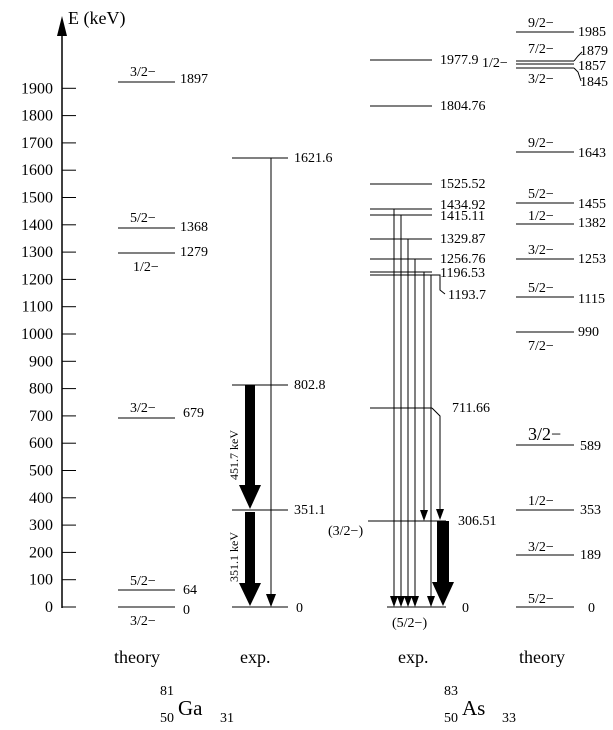  I want to click on as-theory-spin-189: 3/2−, so click(541, 547).